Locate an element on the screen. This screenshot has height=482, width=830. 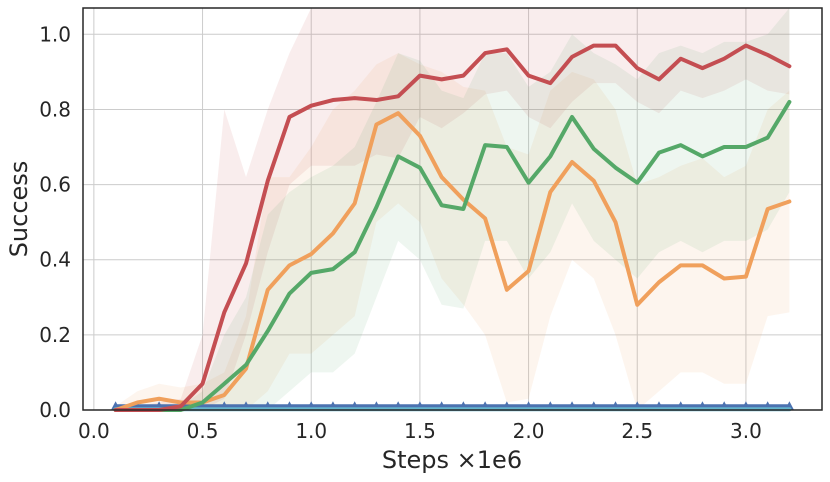
x-tick-labels: 0.0 0.5 1.0 1.5 2.0 2.5 3.0 is located at coordinates (420, 431).